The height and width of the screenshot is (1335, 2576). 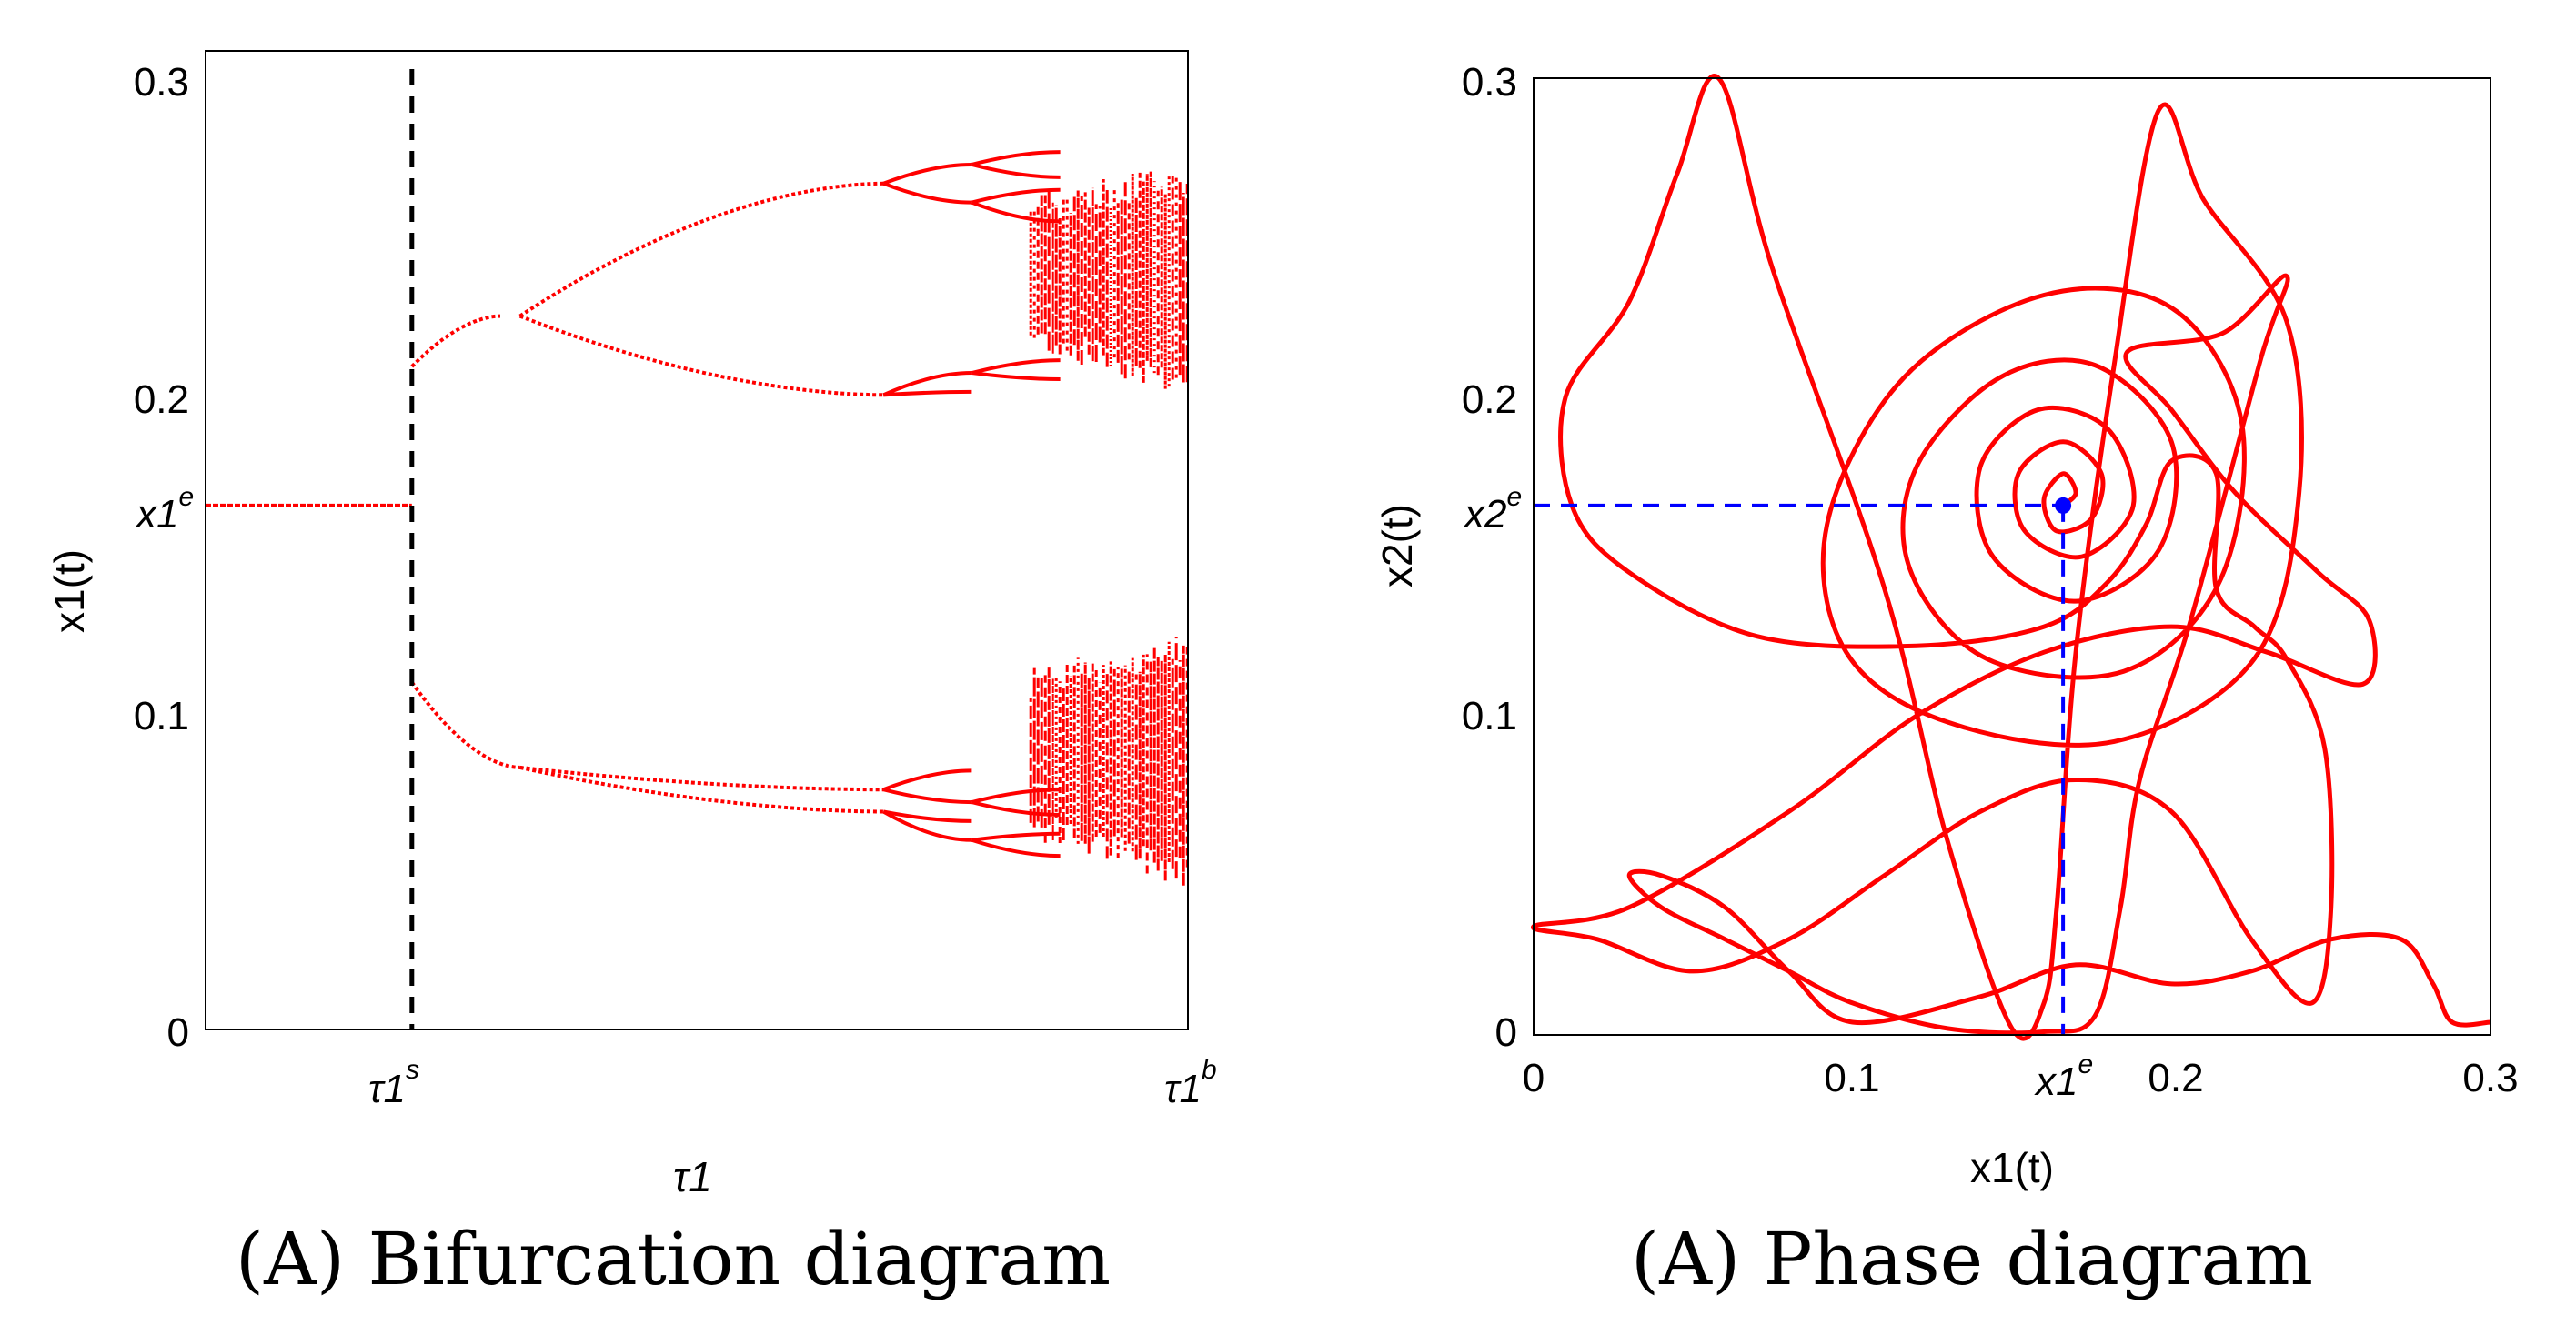 What do you see at coordinates (1489, 557) in the screenshot?
I see `phase-y-ticks: 0.3 0.2 0.1 0` at bounding box center [1489, 557].